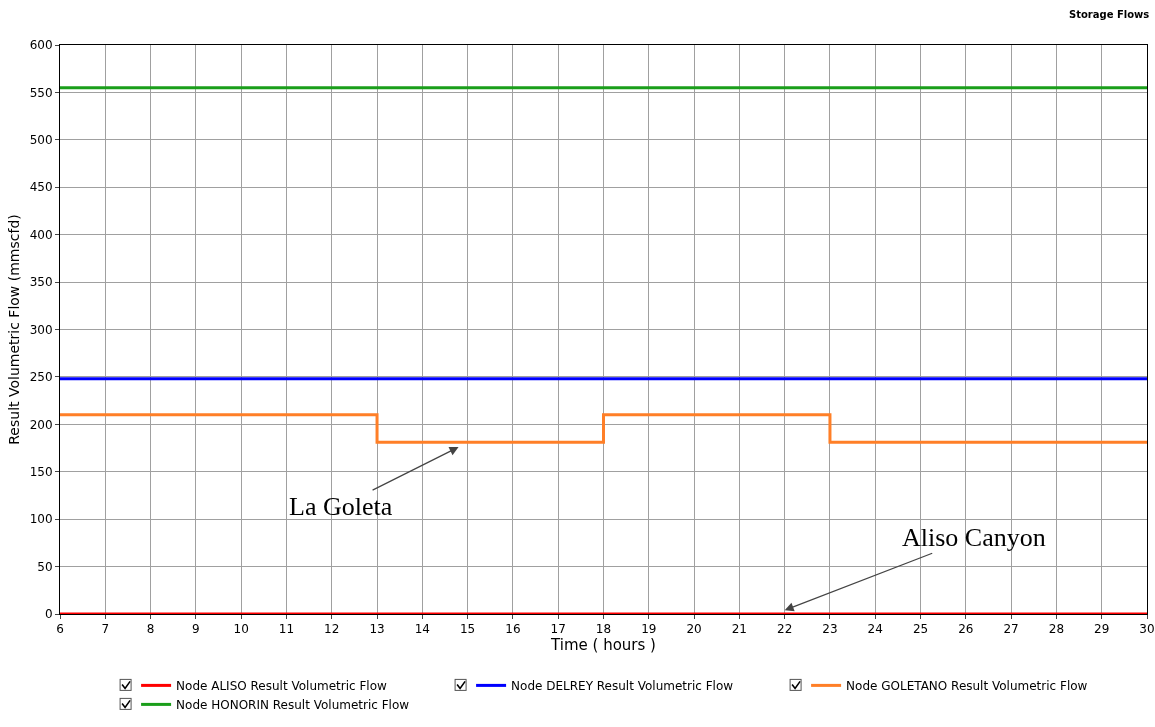 The width and height of the screenshot is (1155, 727). I want to click on y-tick-label: 200, so click(41, 424).